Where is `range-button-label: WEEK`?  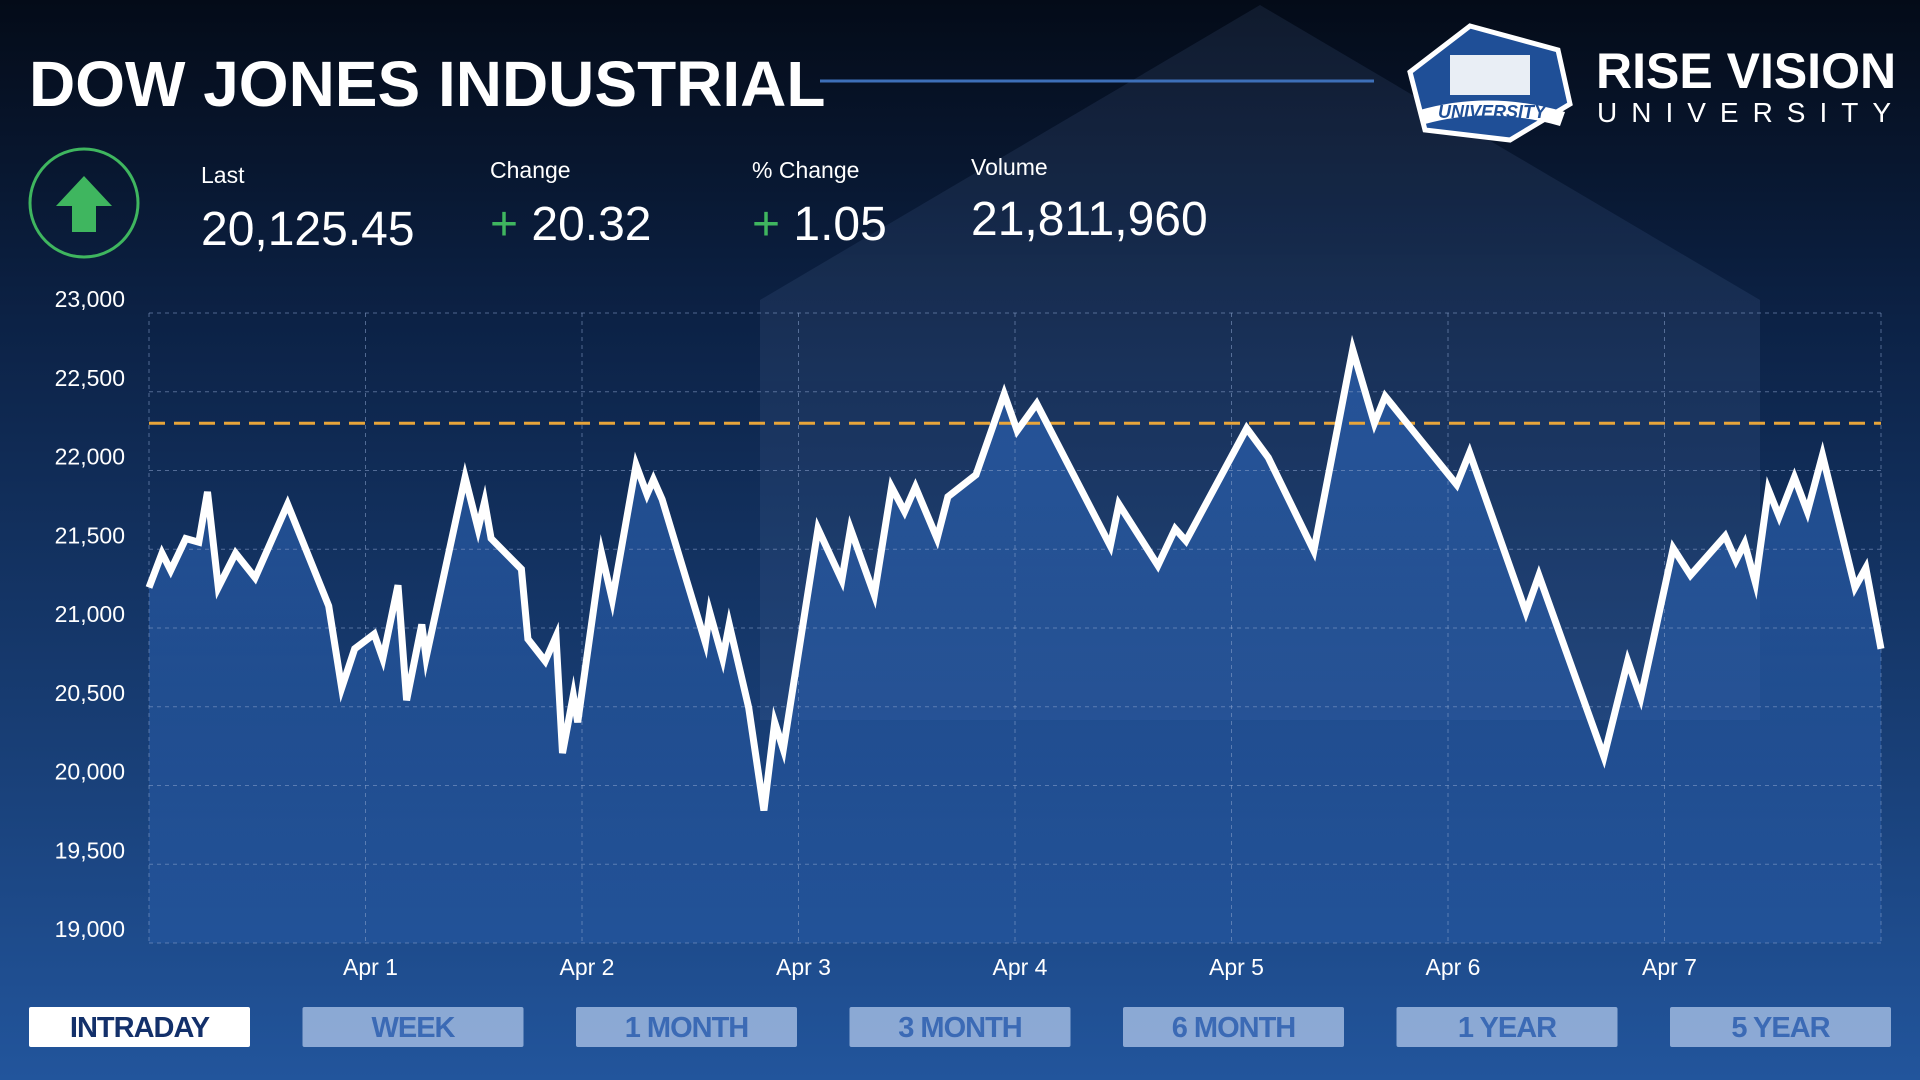 range-button-label: WEEK is located at coordinates (414, 1028).